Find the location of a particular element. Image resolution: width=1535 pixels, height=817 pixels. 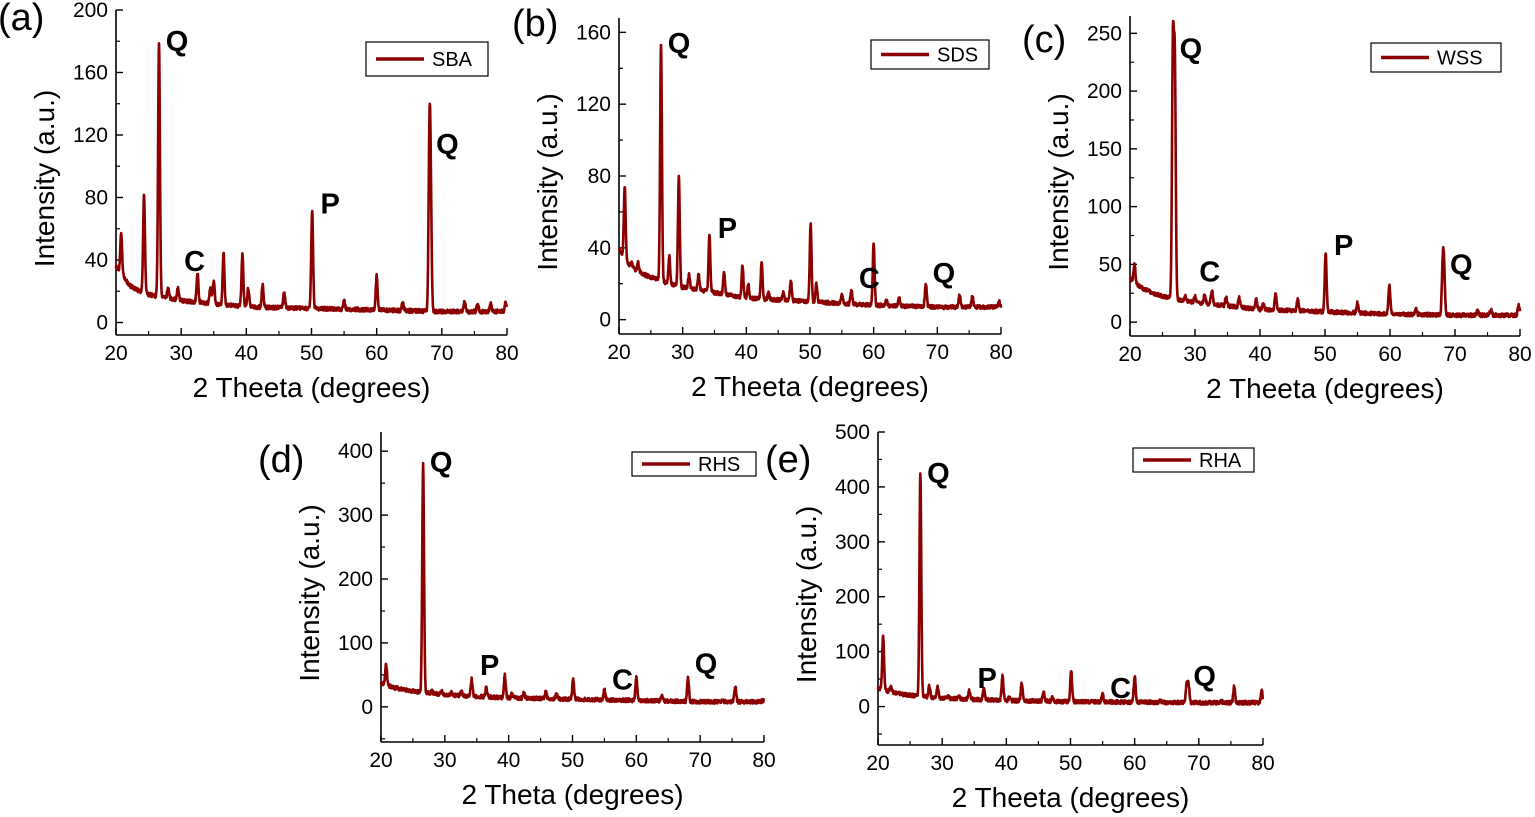

panel-label: (c) is located at coordinates (1044, 40).